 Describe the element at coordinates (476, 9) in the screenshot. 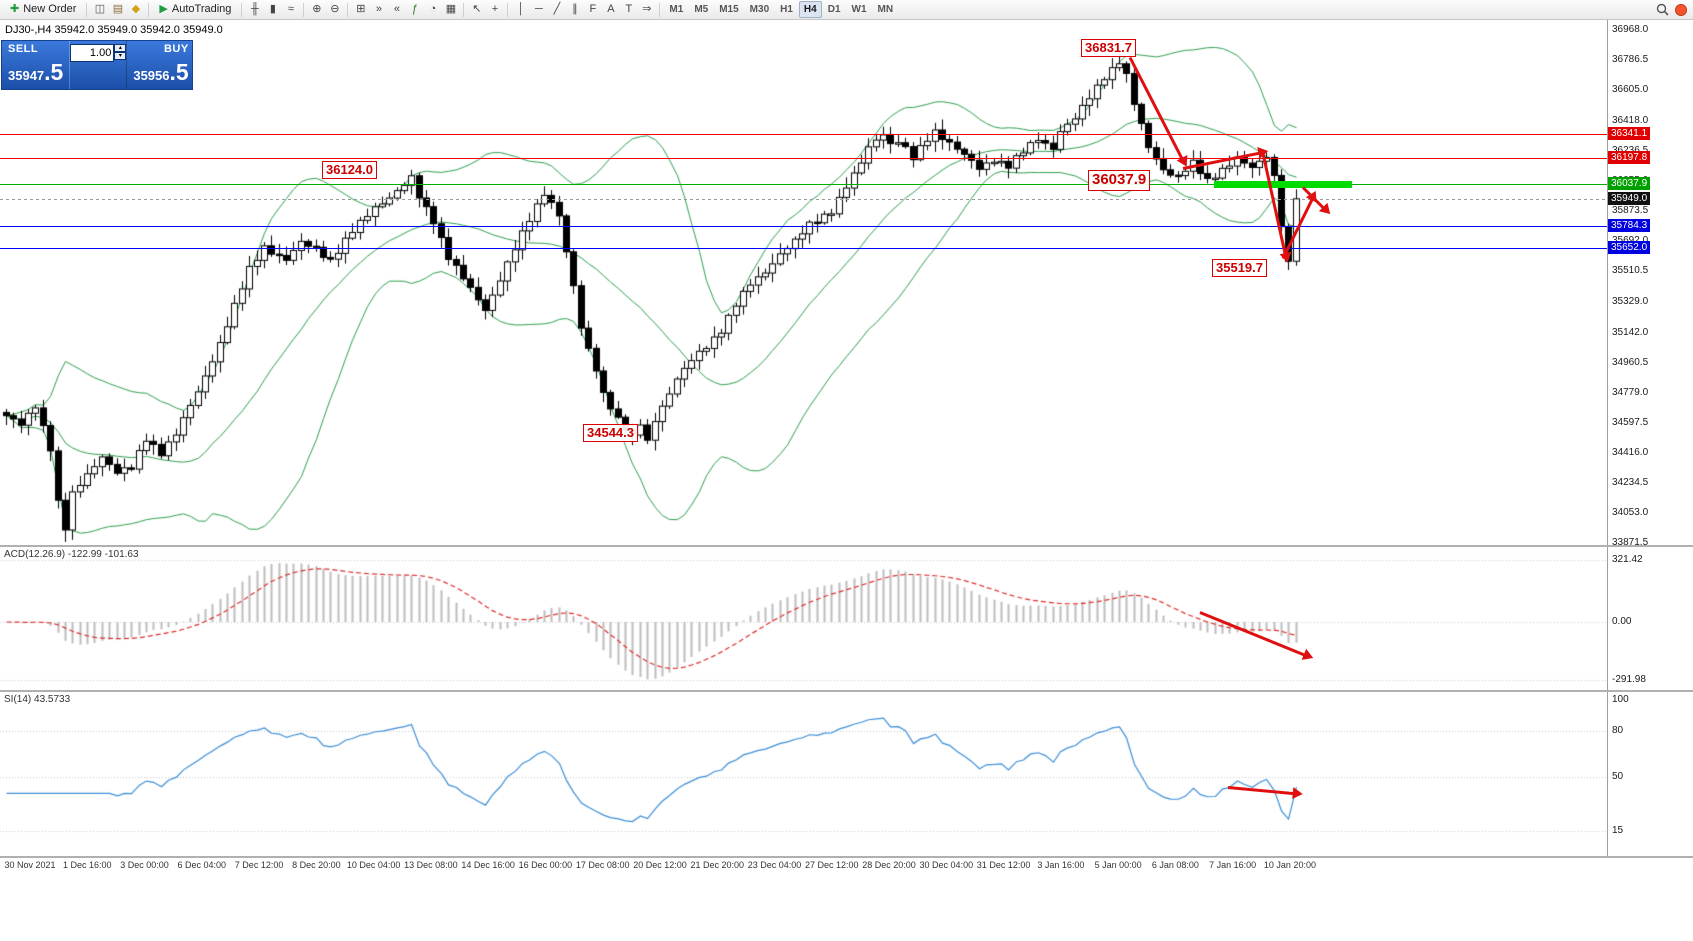

I see `cursor-icon: ↖` at that location.